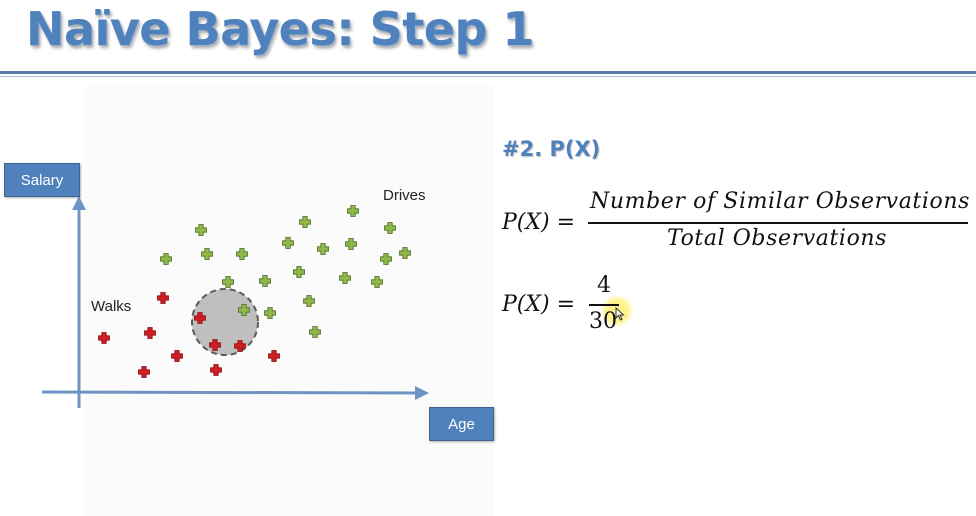  Describe the element at coordinates (280, 29) in the screenshot. I see `slide-title: Naïve Bayes: Step 1` at that location.